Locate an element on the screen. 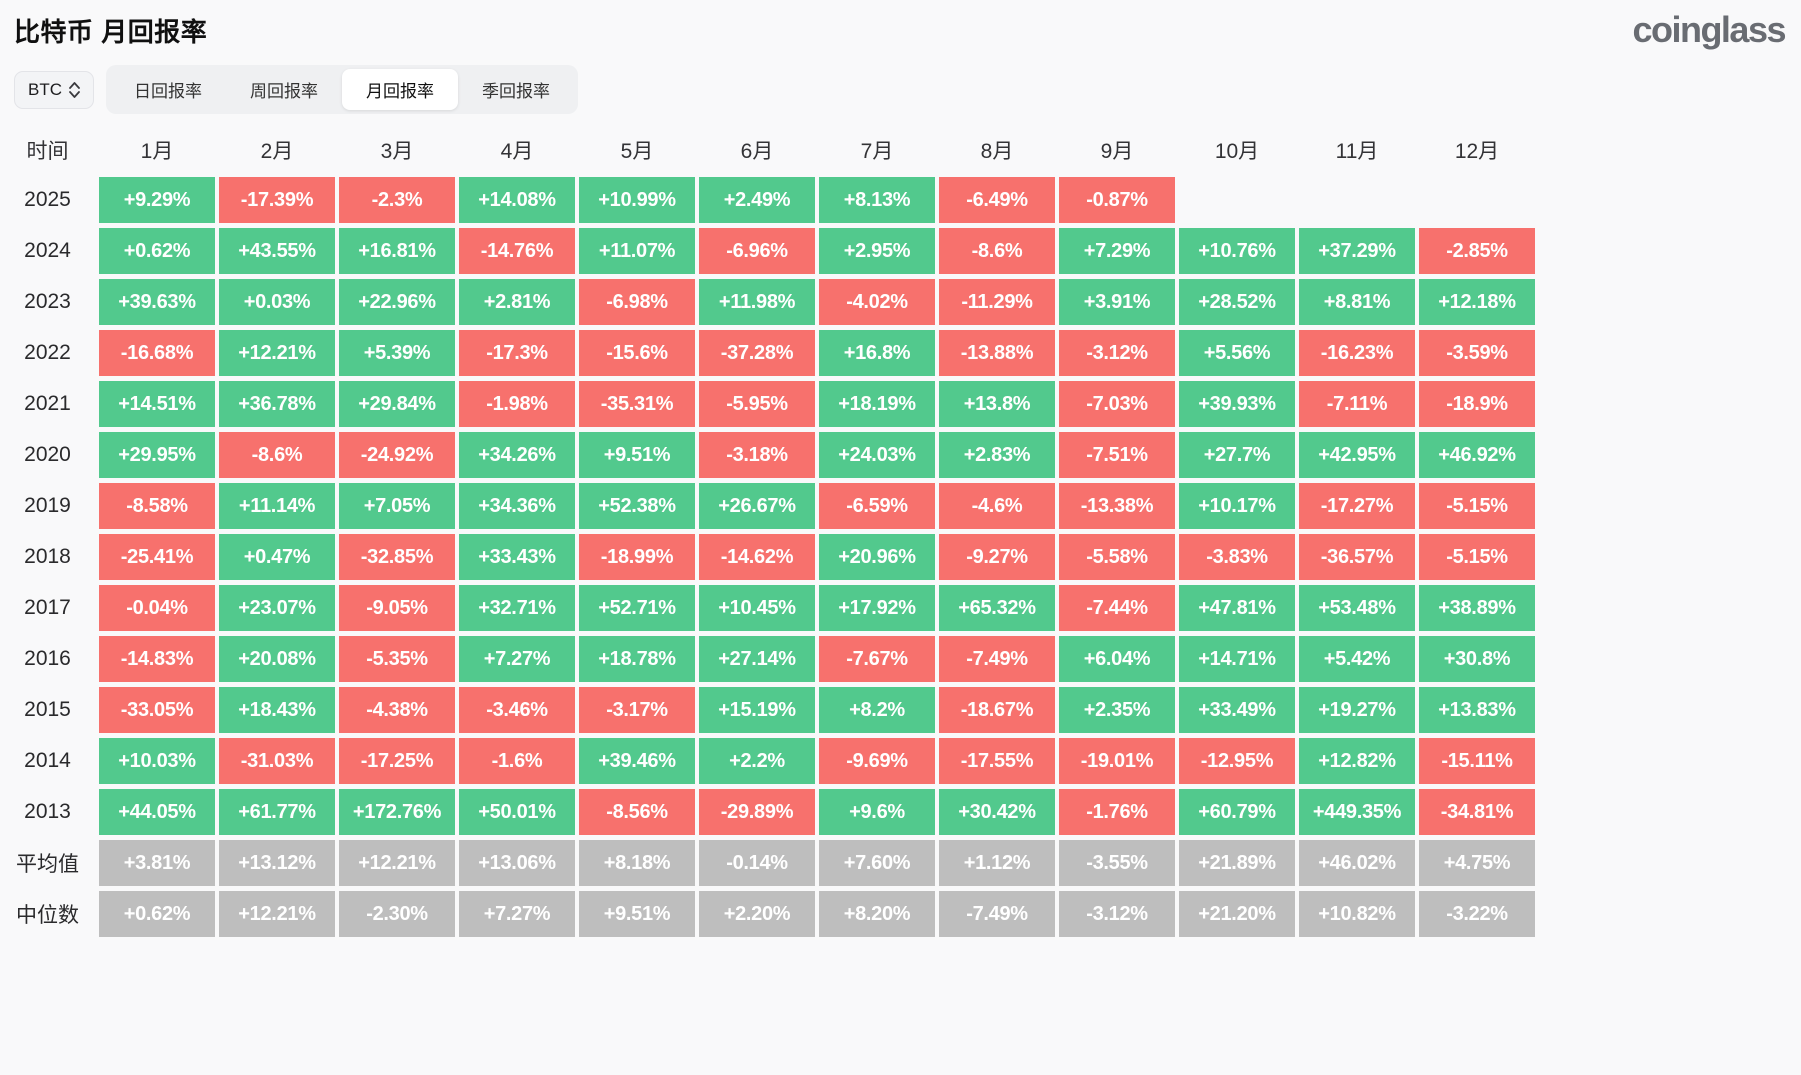 The image size is (1801, 1075). return-cell: +65.32% is located at coordinates (997, 608).